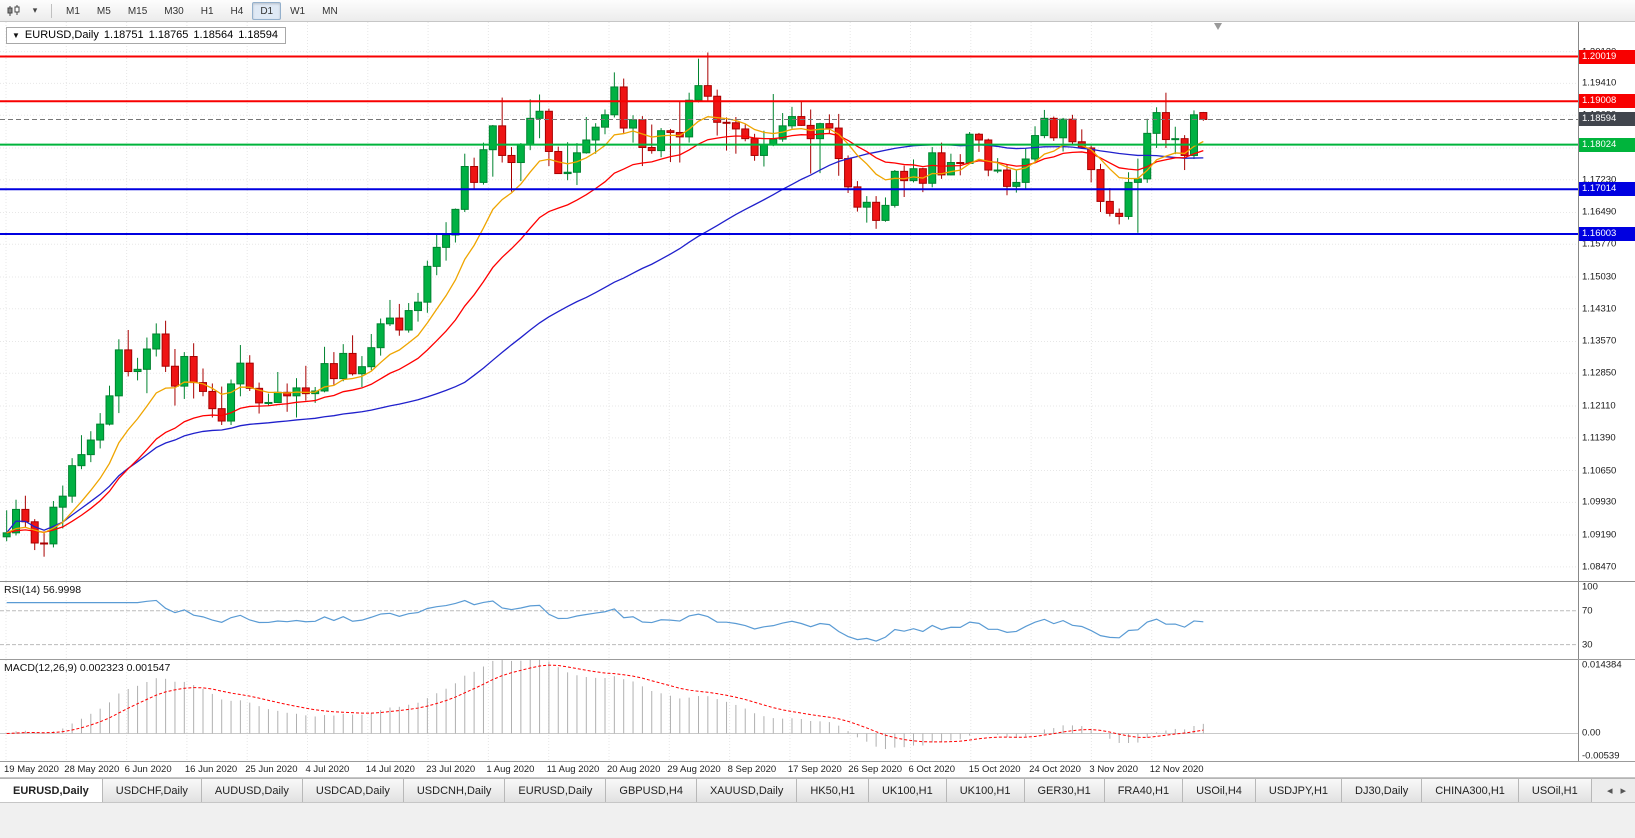  I want to click on macd-grid, so click(789, 710).